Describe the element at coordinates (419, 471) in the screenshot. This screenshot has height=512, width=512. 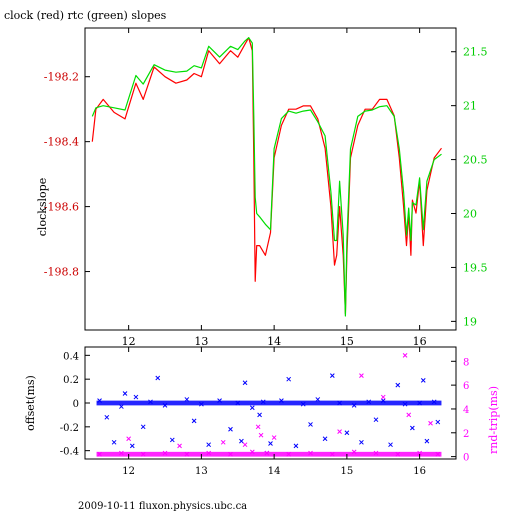
I see `bottom-x-tick-label: 16` at that location.